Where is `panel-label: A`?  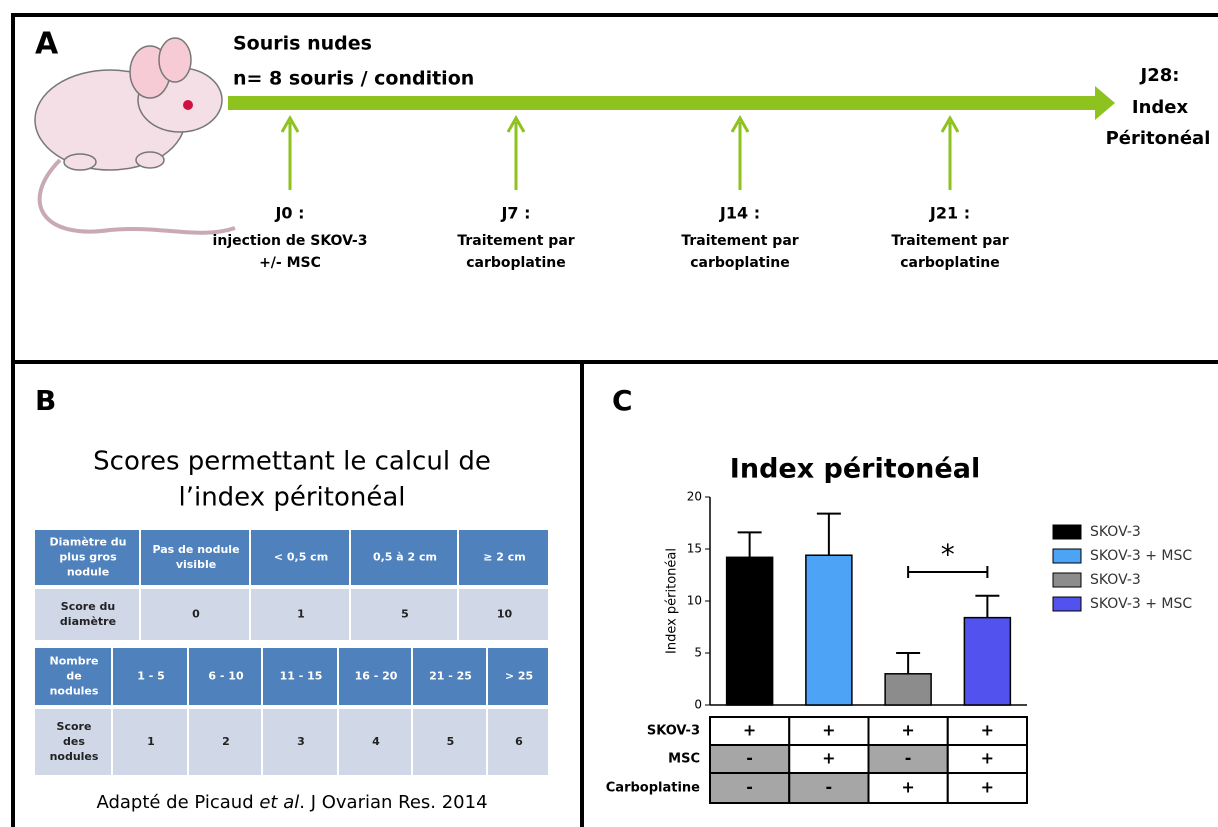
panel-label: A is located at coordinates (47, 44).